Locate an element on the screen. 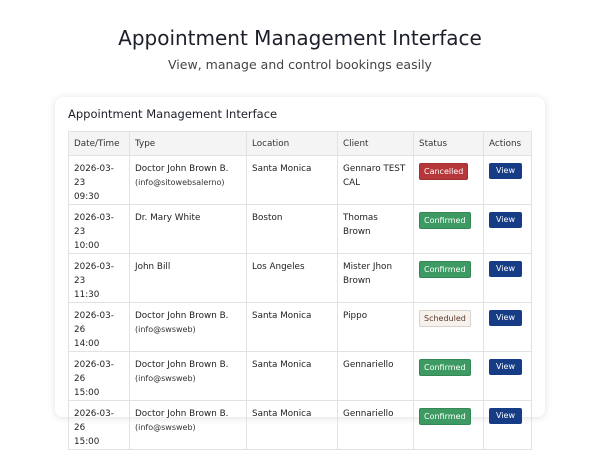  type-cell: John Bill is located at coordinates (188, 278).